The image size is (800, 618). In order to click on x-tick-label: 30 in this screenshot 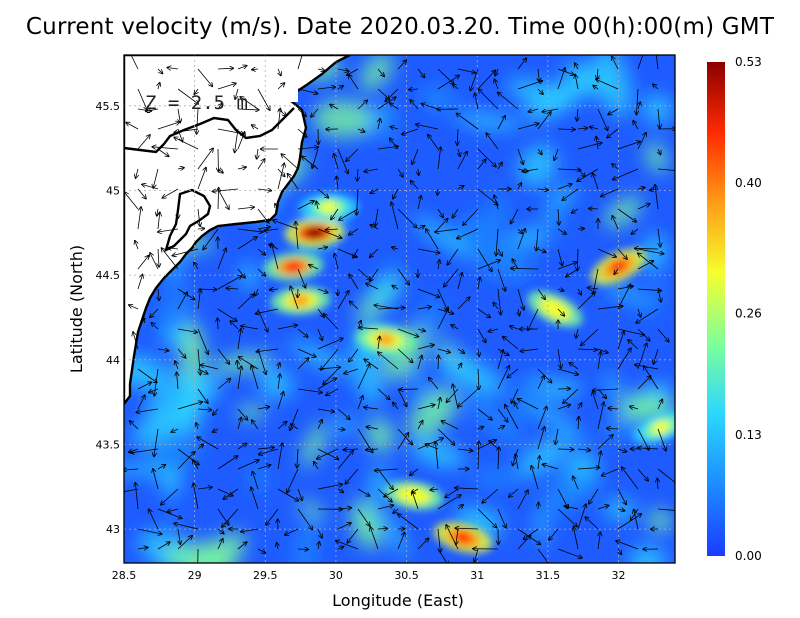, I will do `click(336, 575)`.